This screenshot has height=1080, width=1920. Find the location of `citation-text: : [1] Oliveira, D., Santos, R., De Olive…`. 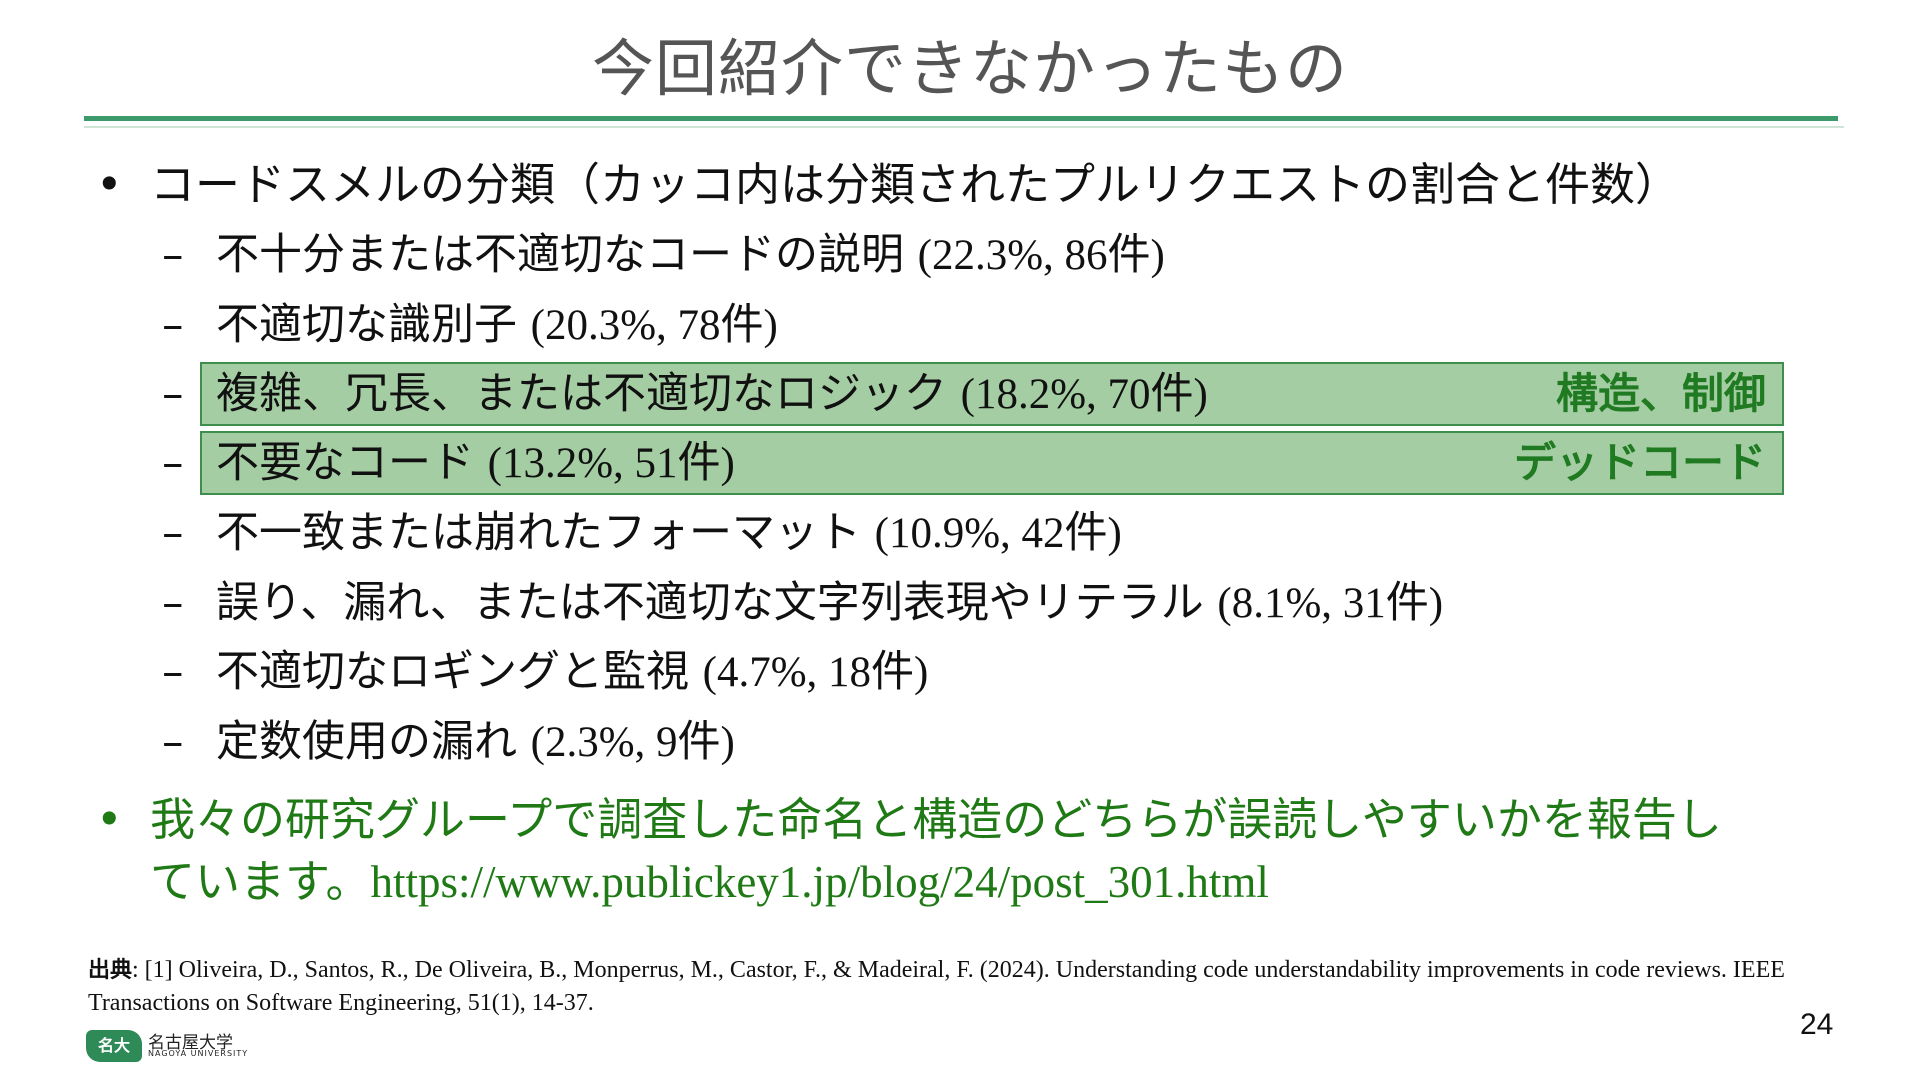

citation-text: : [1] Oliveira, D., Santos, R., De Olive… is located at coordinates (936, 986).